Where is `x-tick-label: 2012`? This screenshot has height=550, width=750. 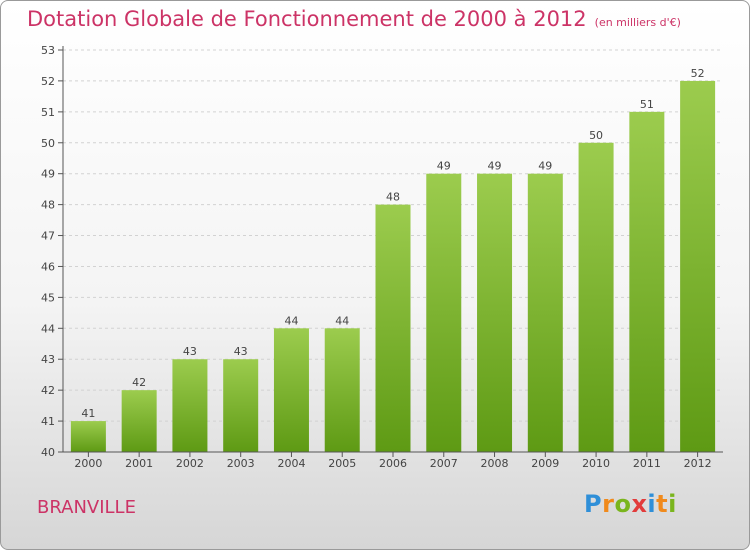 x-tick-label: 2012 is located at coordinates (698, 463).